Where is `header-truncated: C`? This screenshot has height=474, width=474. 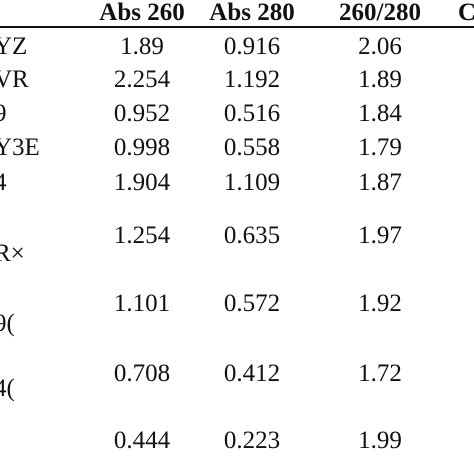
header-truncated: C is located at coordinates (466, 13).